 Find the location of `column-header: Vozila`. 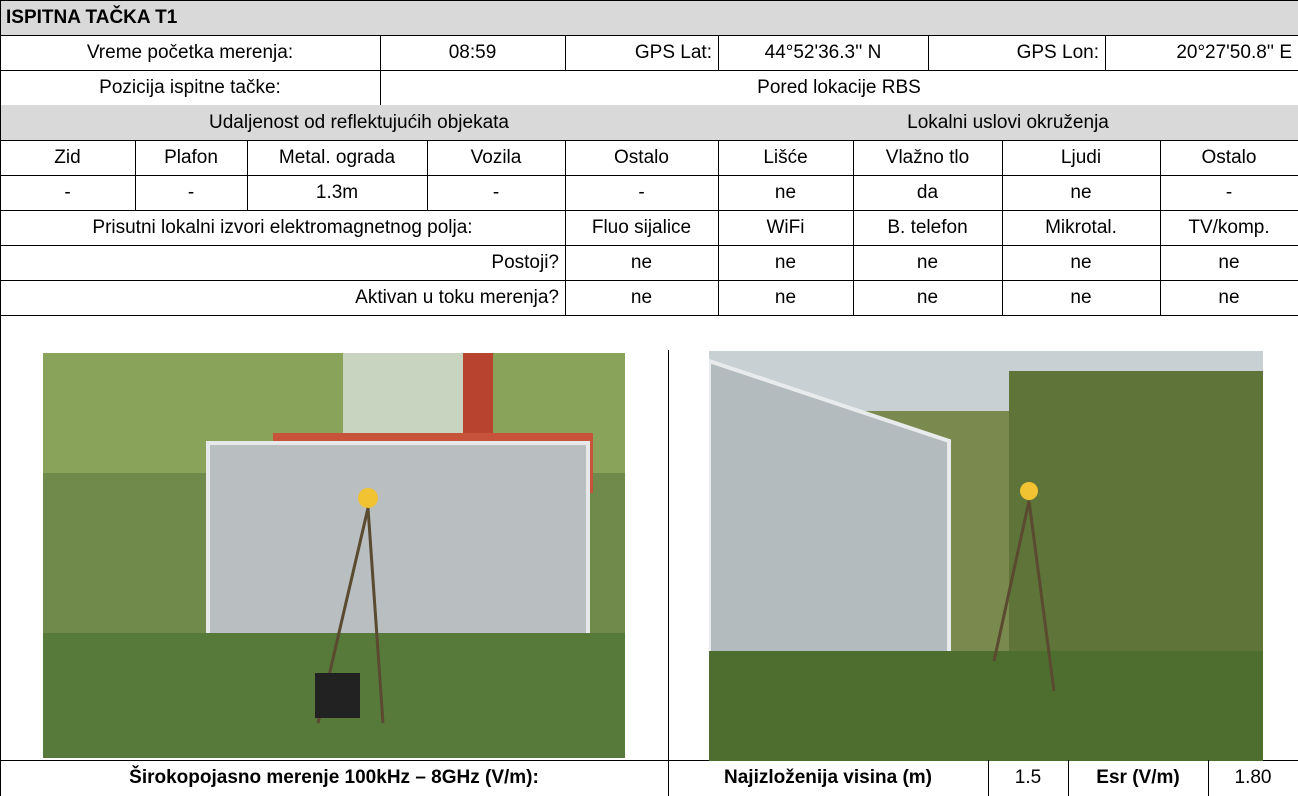

column-header: Vozila is located at coordinates (496, 158).